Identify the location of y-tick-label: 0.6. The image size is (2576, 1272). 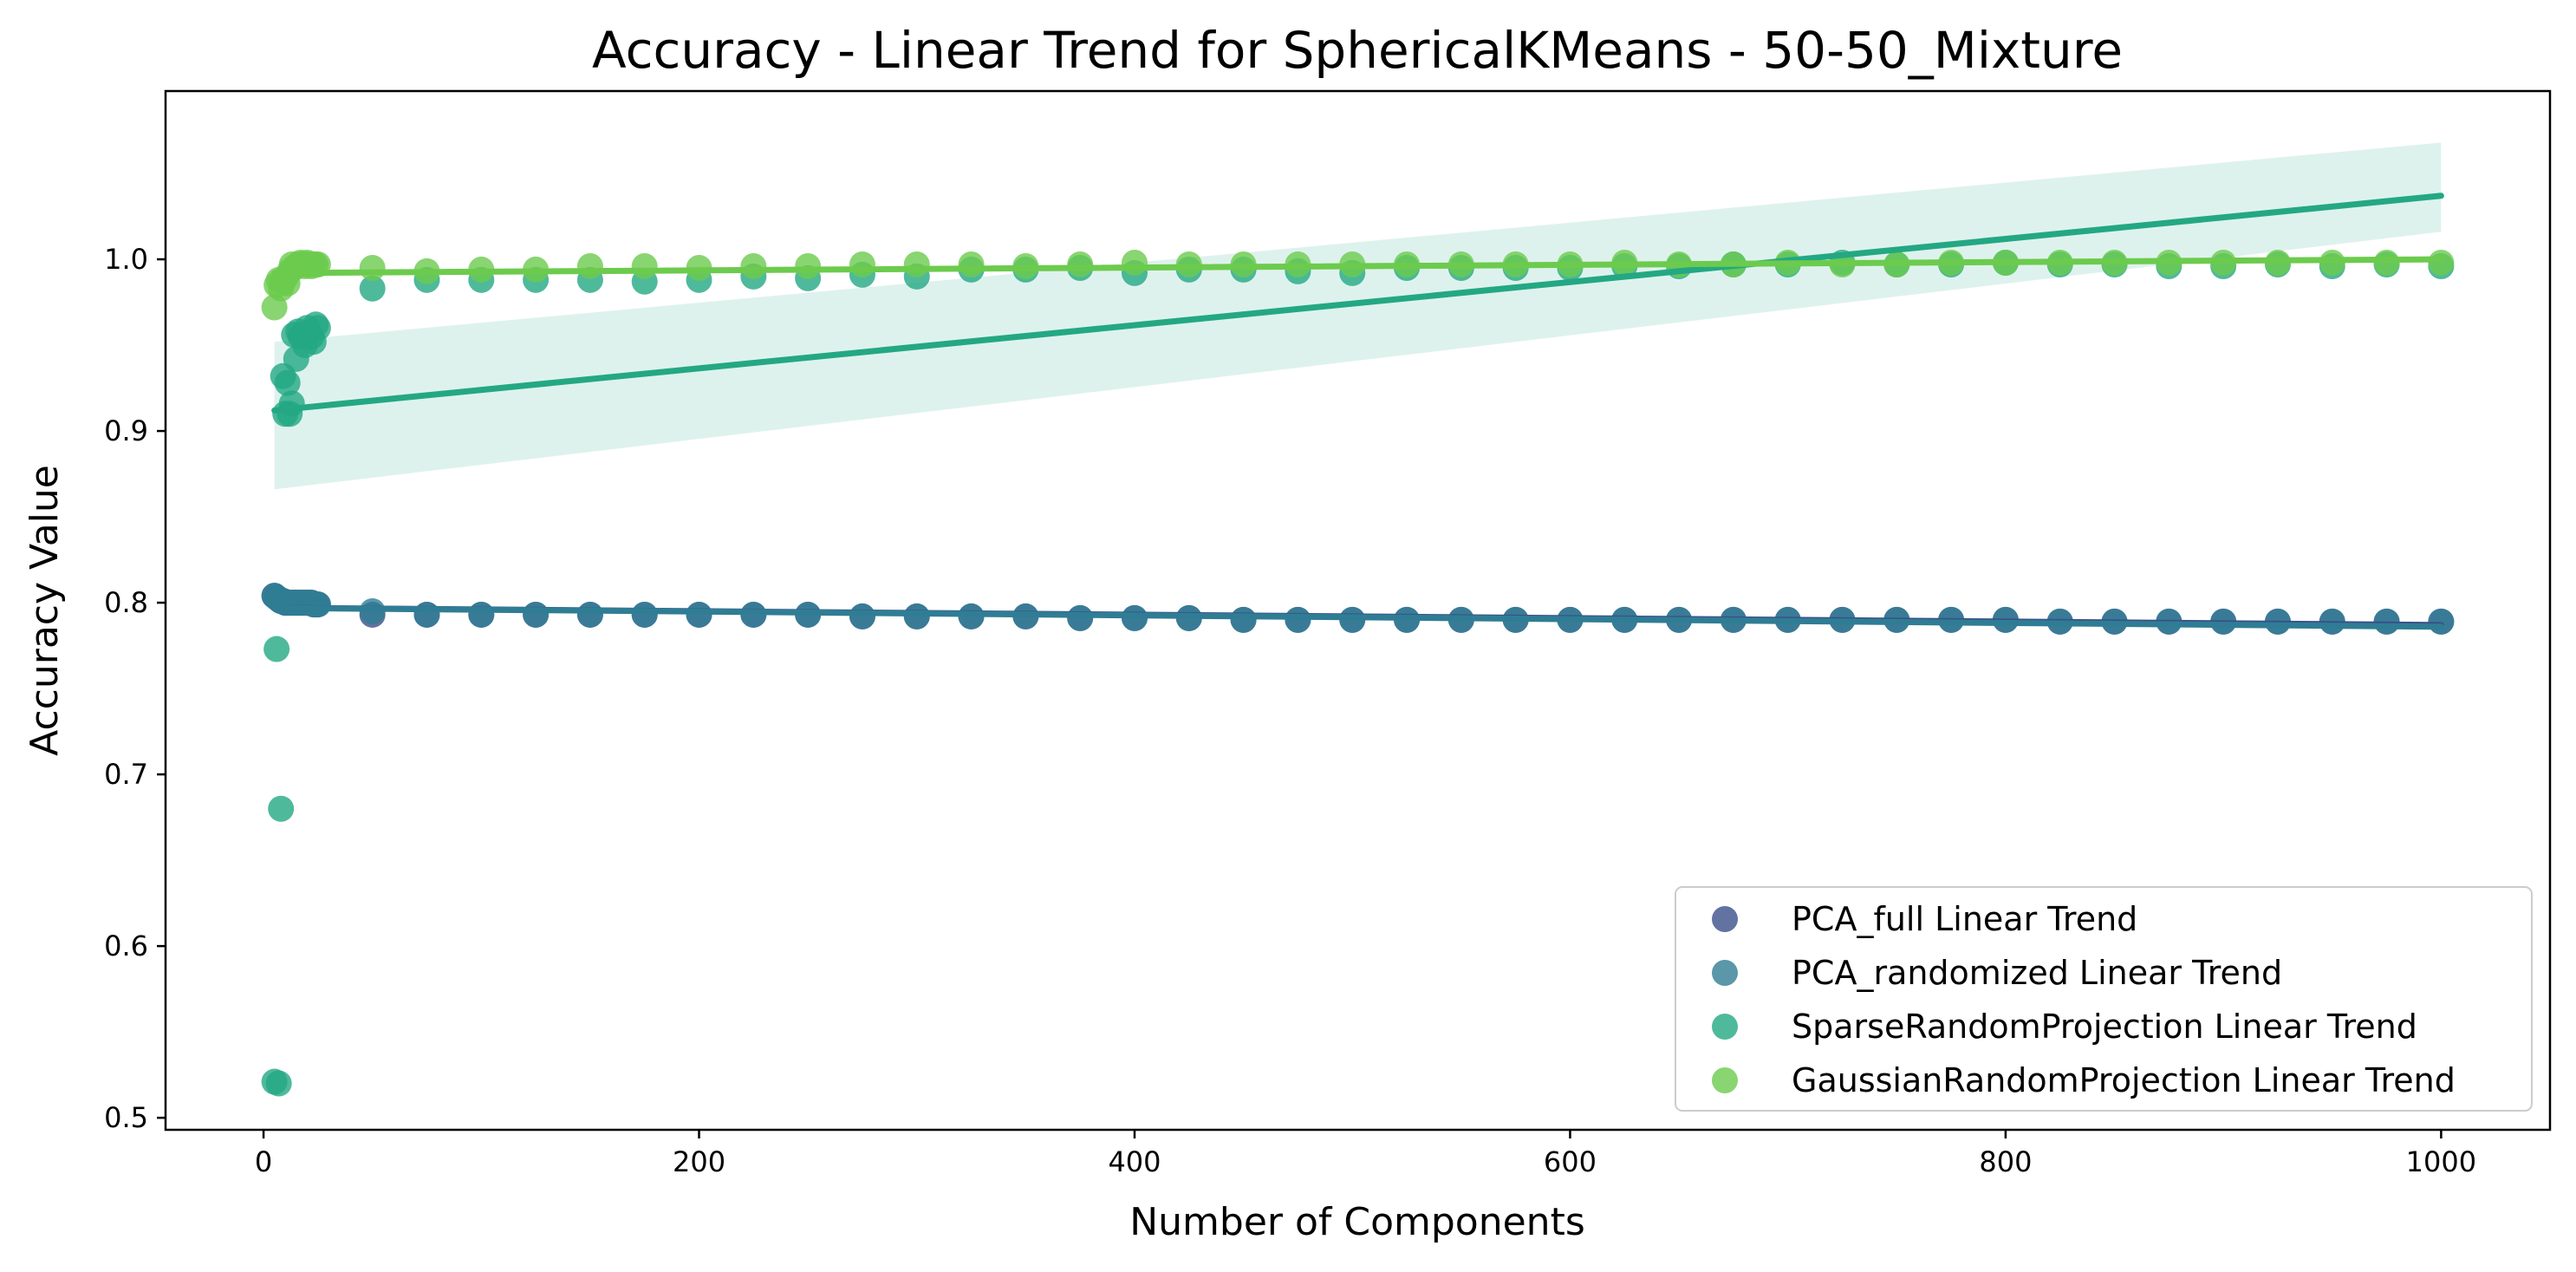
(126, 946).